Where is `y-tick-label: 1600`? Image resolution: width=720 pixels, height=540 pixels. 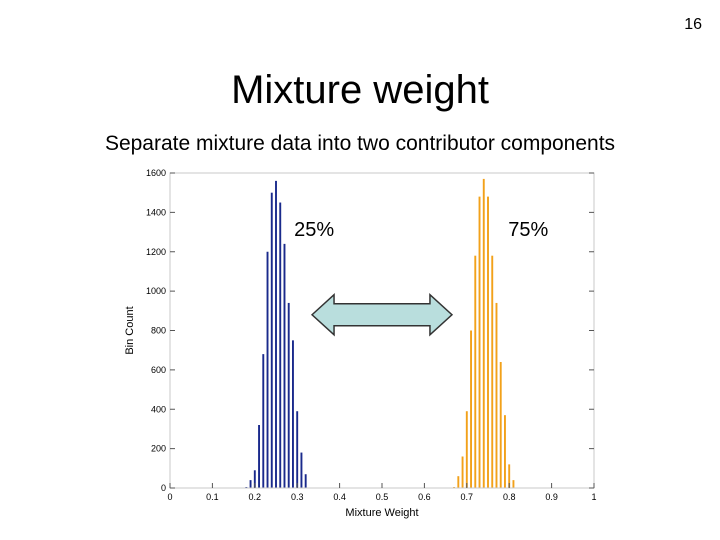 y-tick-label: 1600 is located at coordinates (156, 173).